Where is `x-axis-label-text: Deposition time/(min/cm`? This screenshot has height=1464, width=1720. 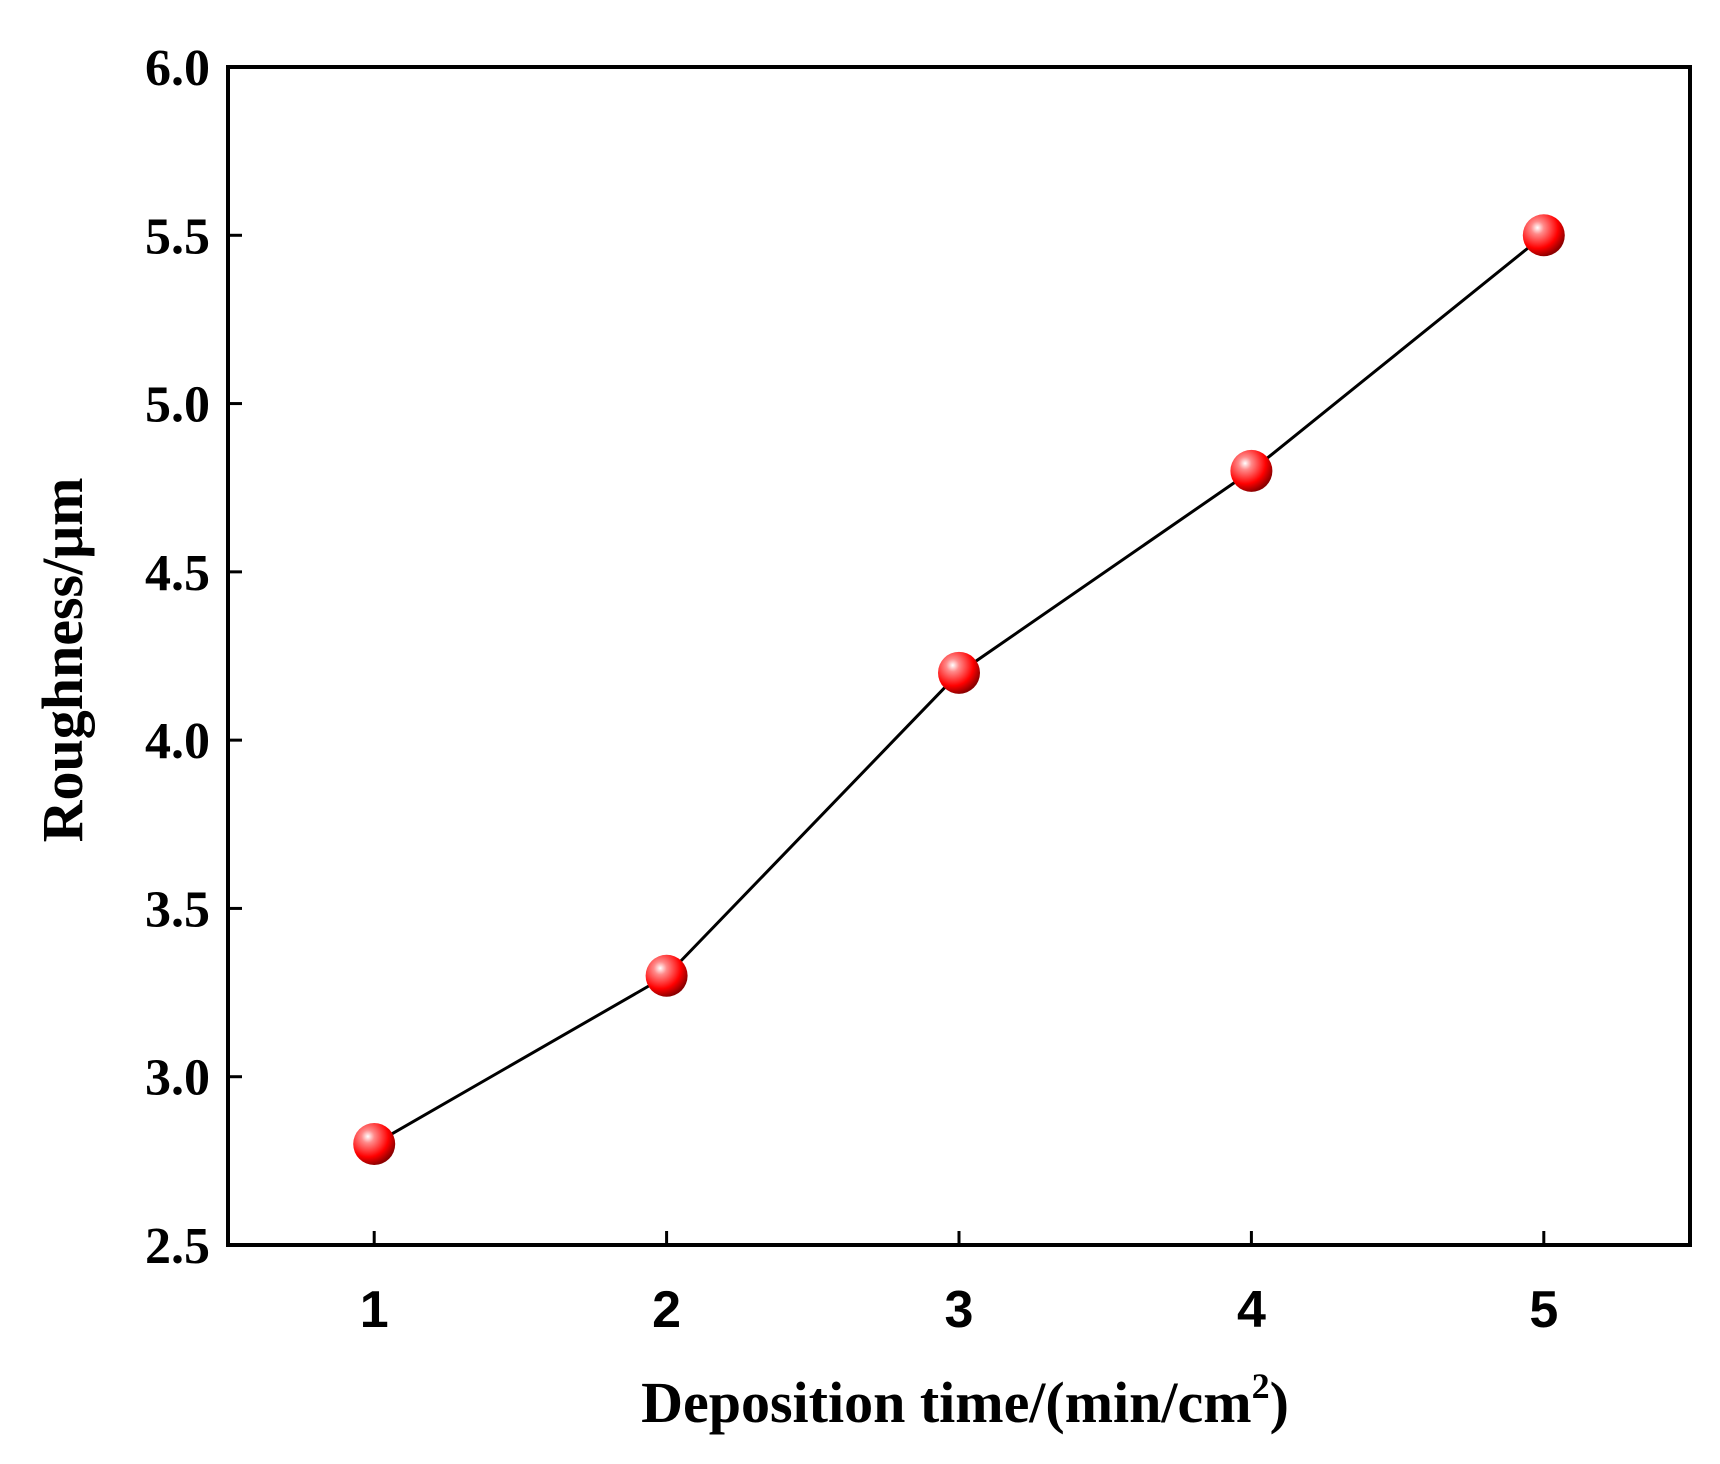 x-axis-label-text: Deposition time/(min/cm is located at coordinates (946, 1402).